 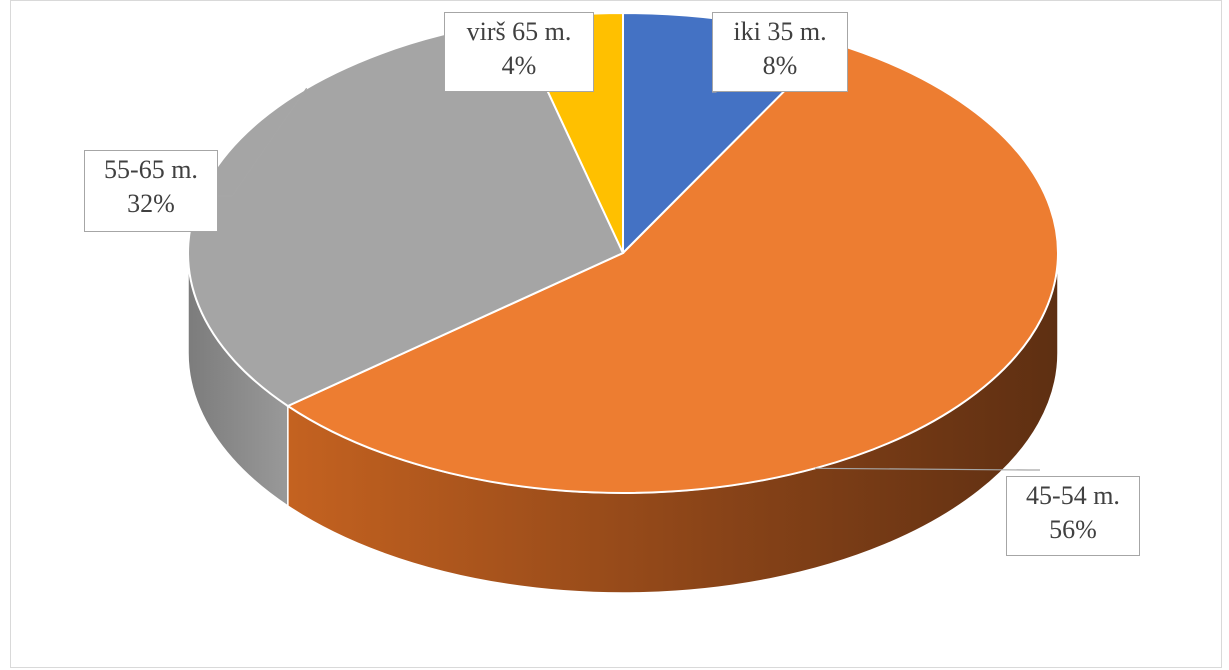 I want to click on label-category: 55-65 m., so click(x=151, y=169).